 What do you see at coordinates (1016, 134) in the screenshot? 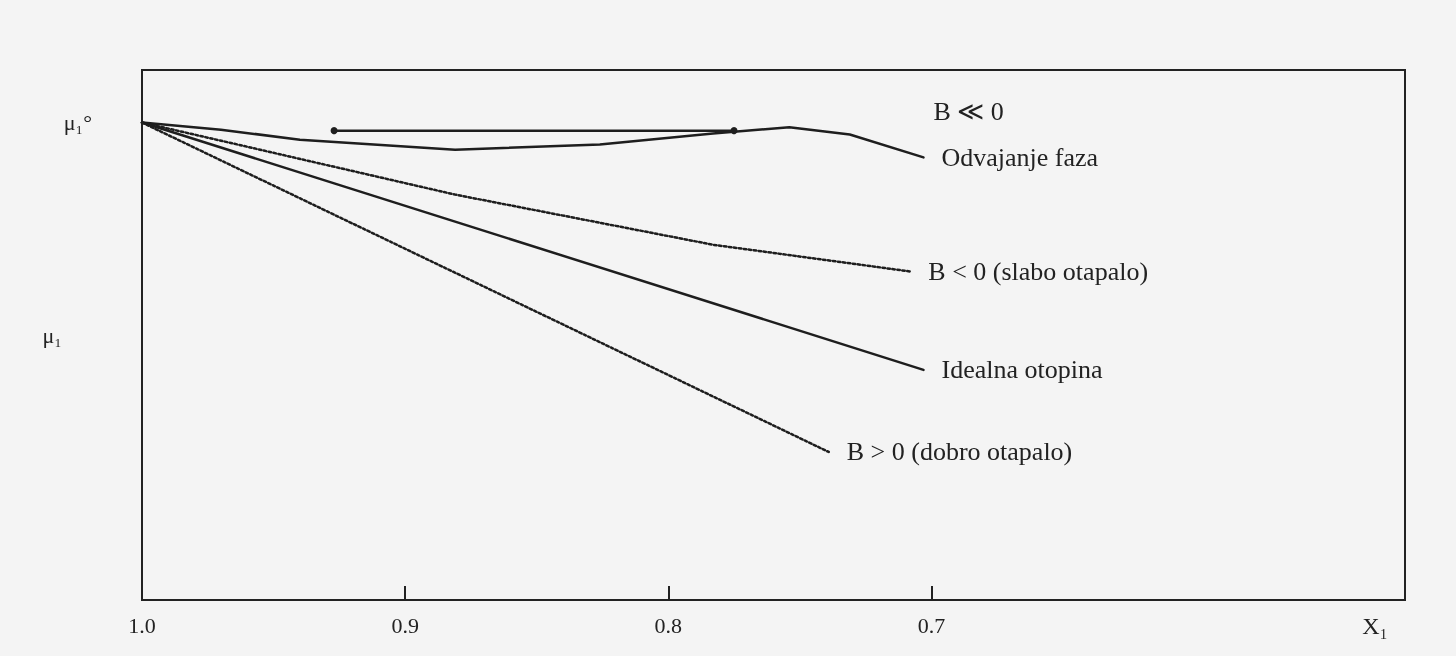
I see `series-label: B ≪ 0 Odvajanje faza` at bounding box center [1016, 134].